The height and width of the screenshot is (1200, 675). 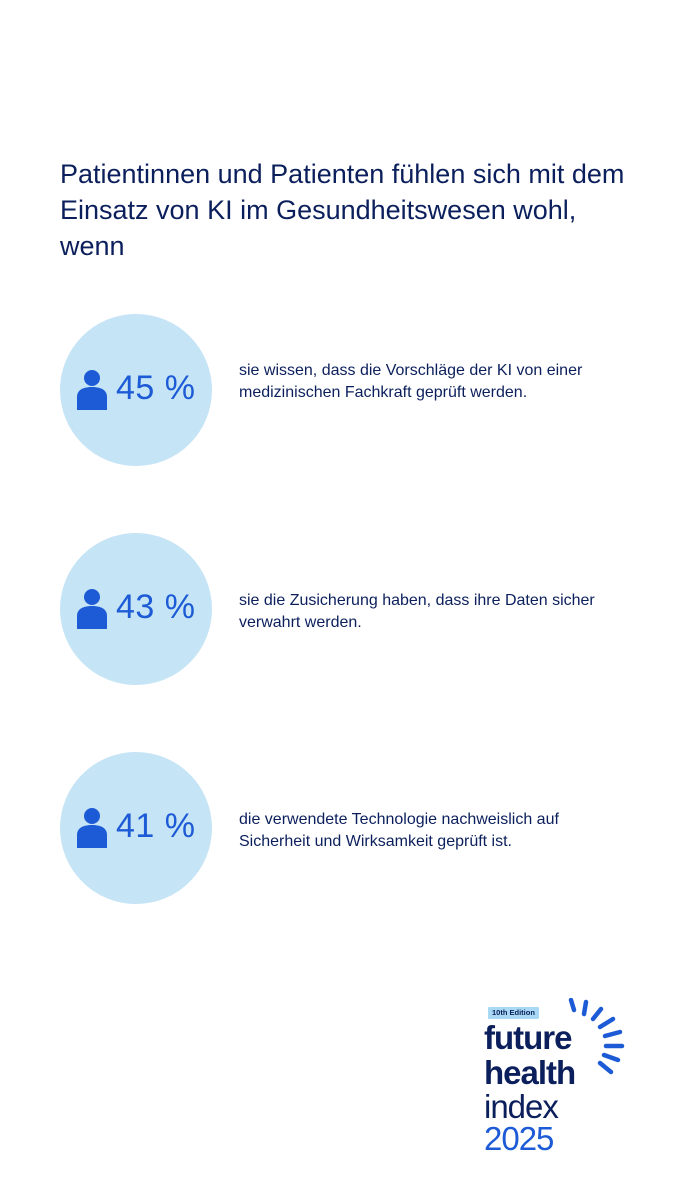 I want to click on future-health-index-logo: 10th Edition future health index 2025, so click(x=559, y=1080).